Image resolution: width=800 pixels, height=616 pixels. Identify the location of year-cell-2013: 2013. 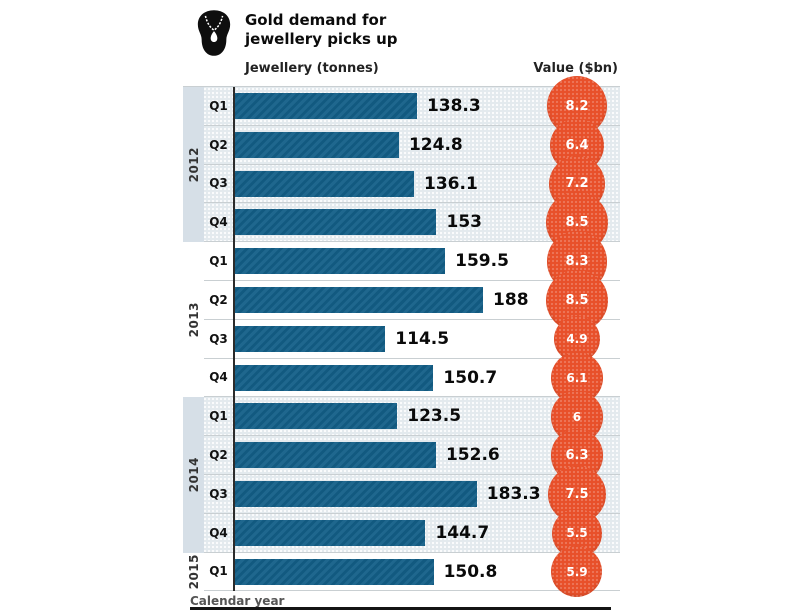
(193, 319).